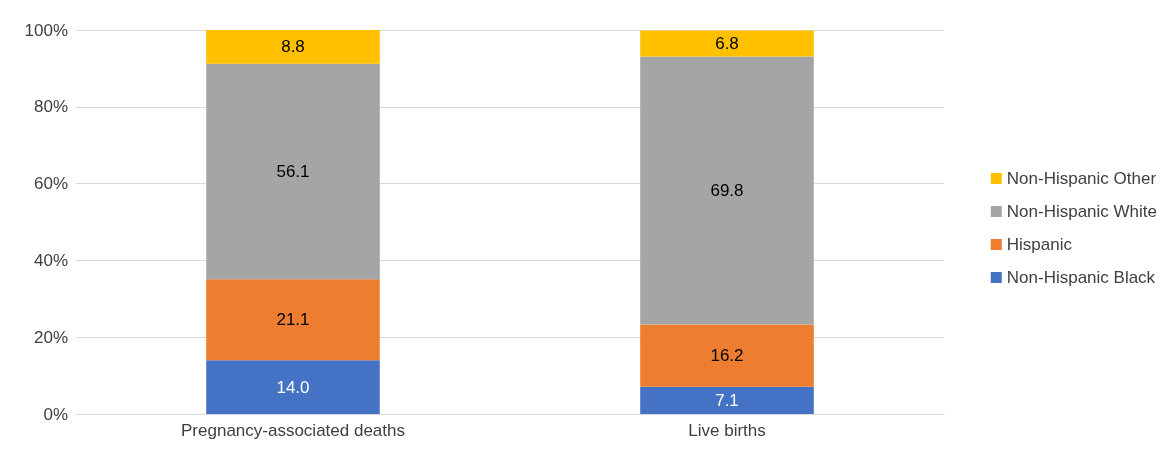 The width and height of the screenshot is (1172, 456). I want to click on y-tick-label: 60%, so click(50, 184).